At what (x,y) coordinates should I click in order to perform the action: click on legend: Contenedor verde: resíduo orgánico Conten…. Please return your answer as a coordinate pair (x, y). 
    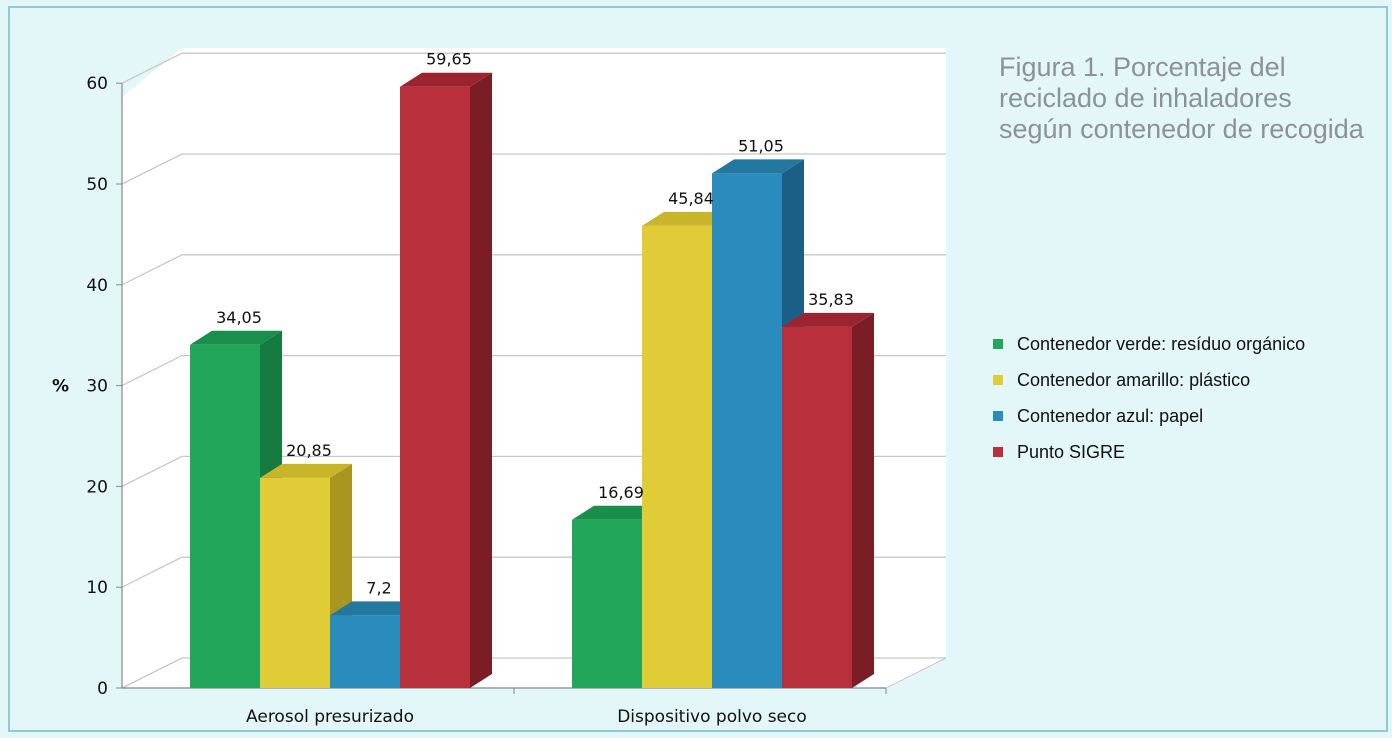
    Looking at the image, I should click on (1149, 398).